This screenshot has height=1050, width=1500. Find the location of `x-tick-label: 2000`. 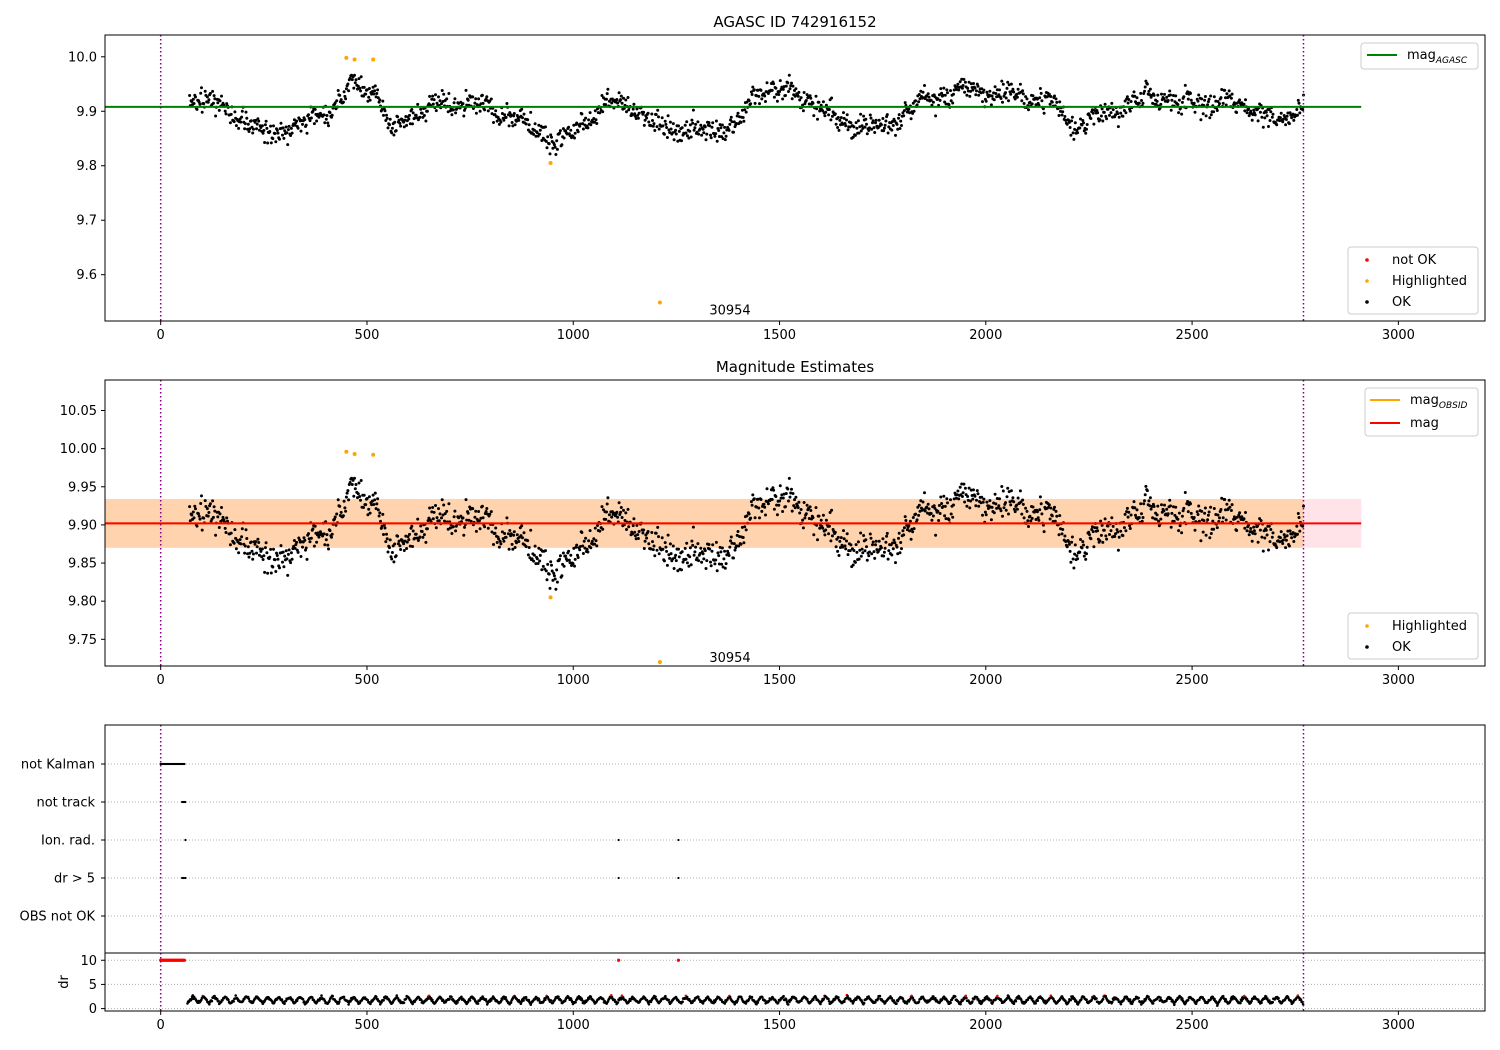

x-tick-label: 2000 is located at coordinates (985, 1025).